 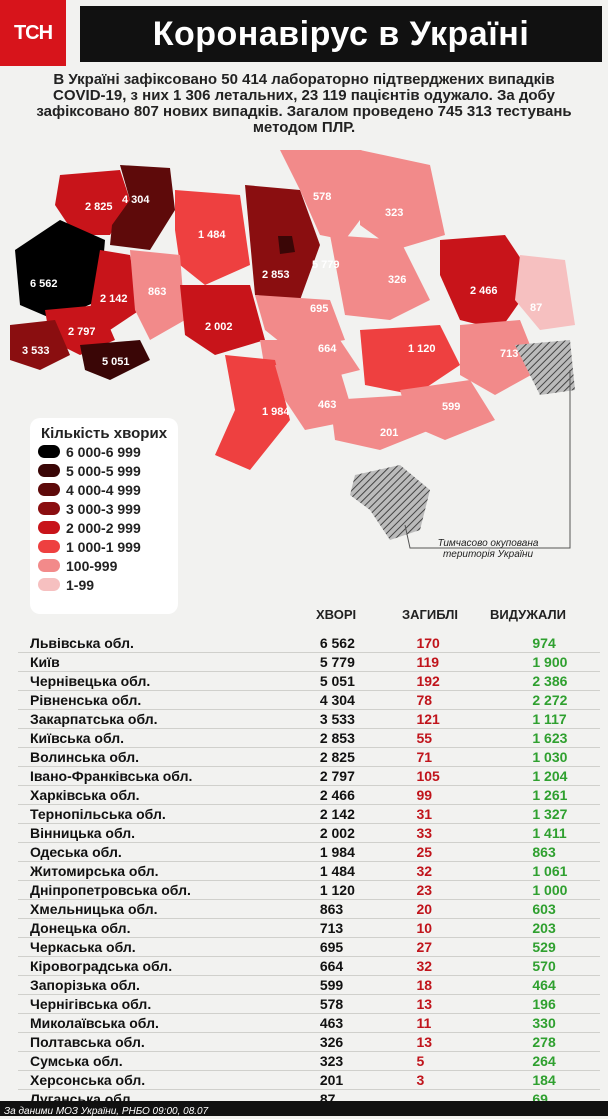 What do you see at coordinates (36, 351) in the screenshot?
I see `map-label: 3 533` at bounding box center [36, 351].